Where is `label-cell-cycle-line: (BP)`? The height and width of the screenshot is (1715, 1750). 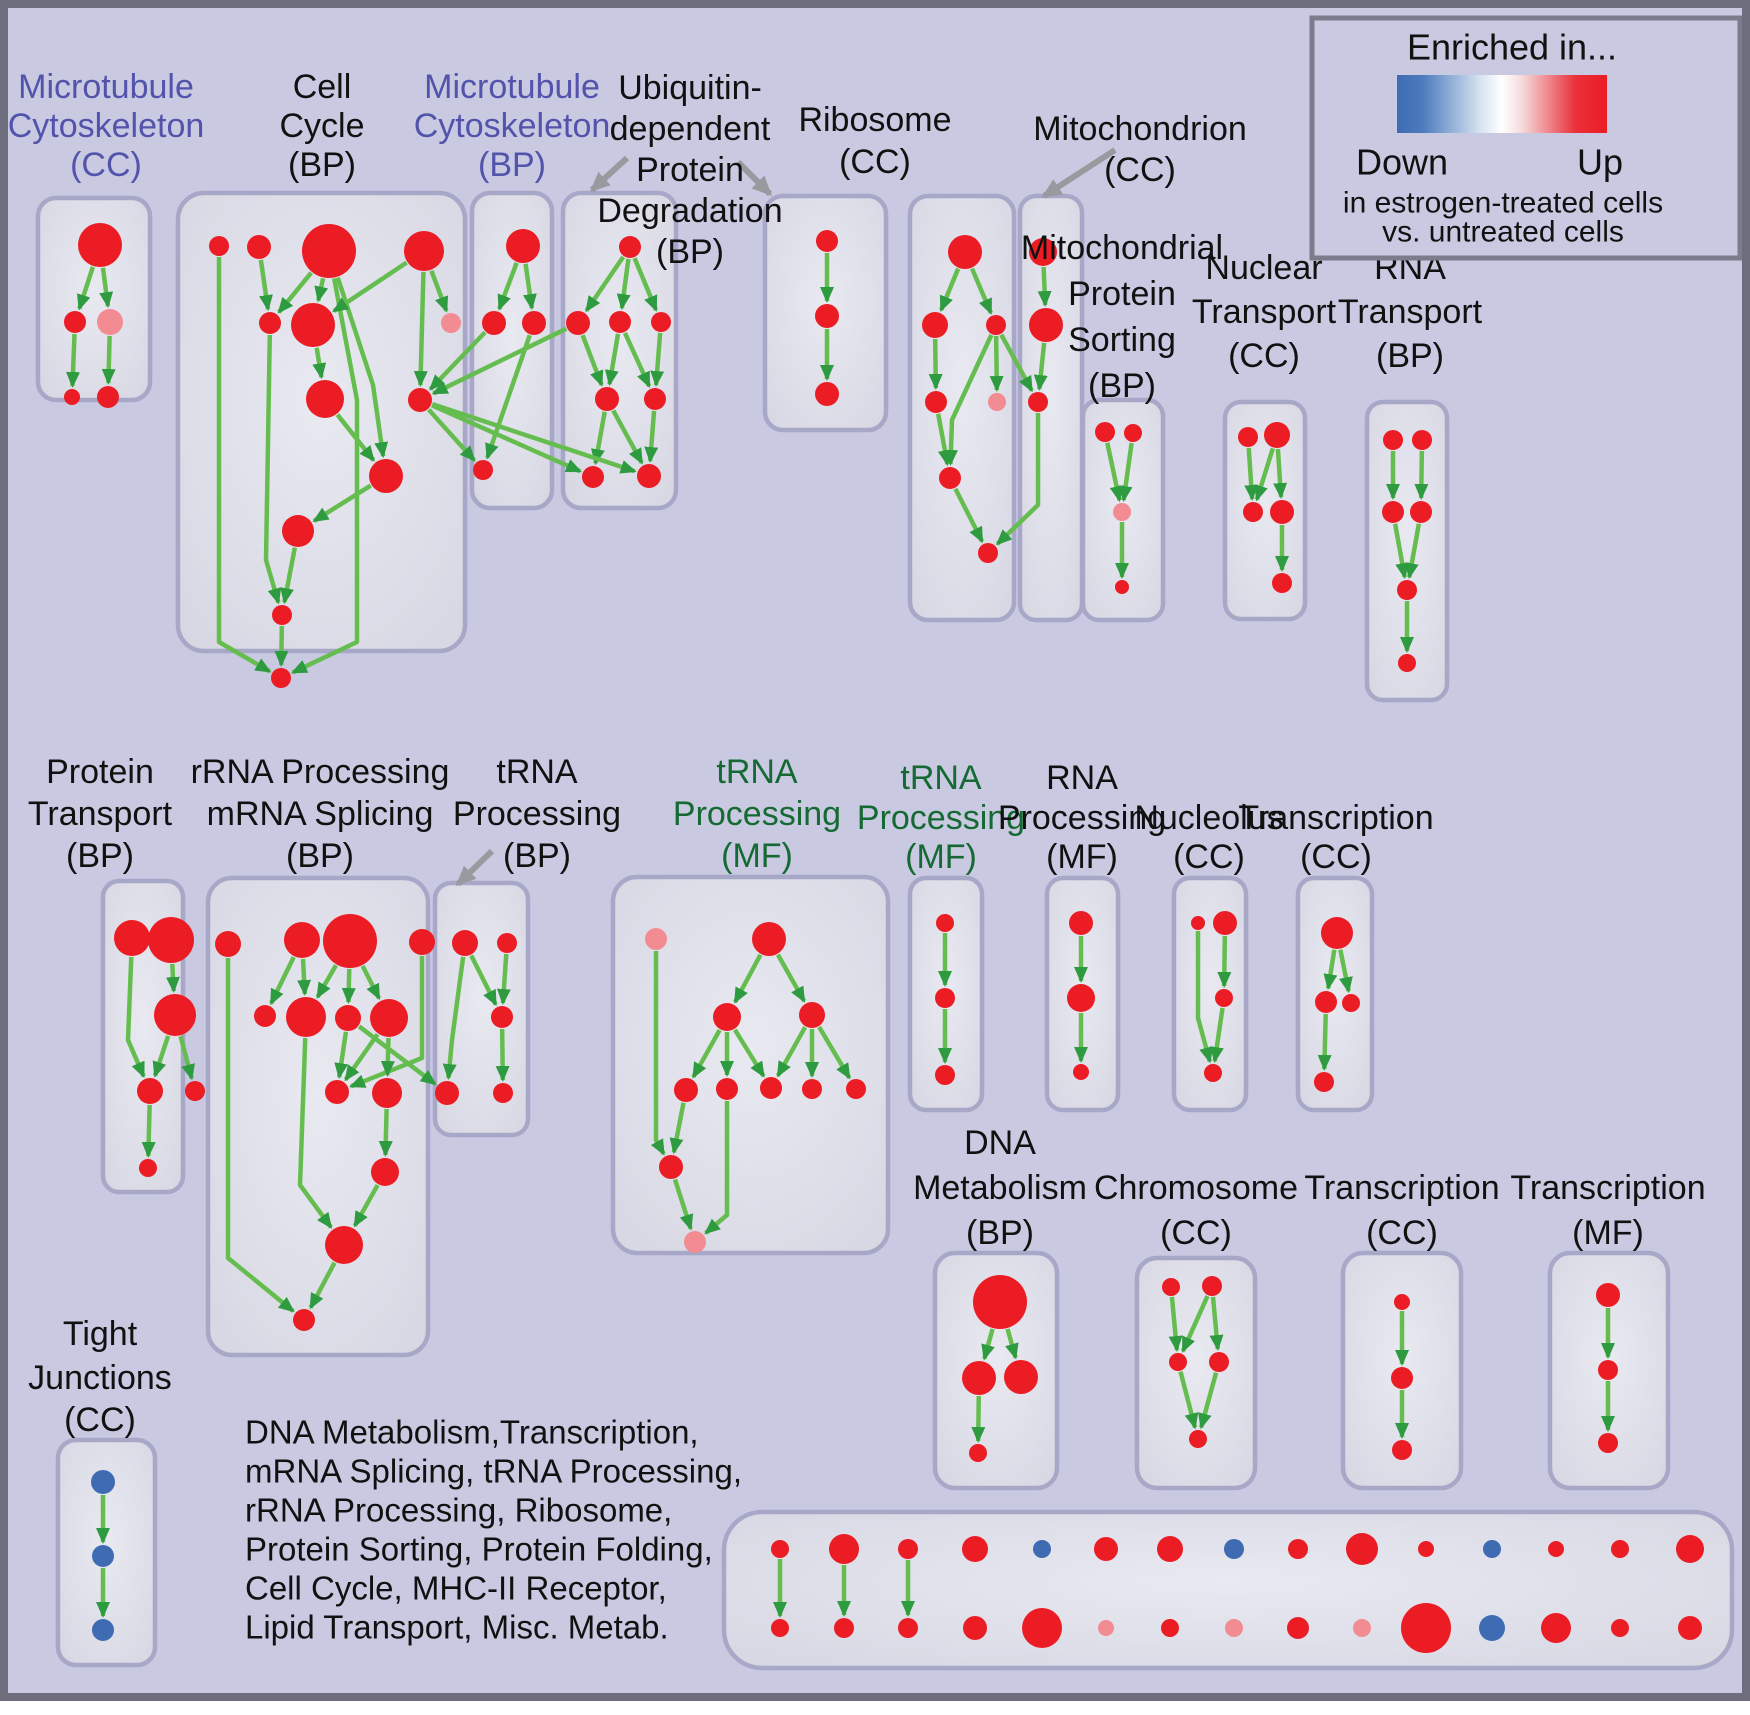 label-cell-cycle-line: (BP) is located at coordinates (322, 165).